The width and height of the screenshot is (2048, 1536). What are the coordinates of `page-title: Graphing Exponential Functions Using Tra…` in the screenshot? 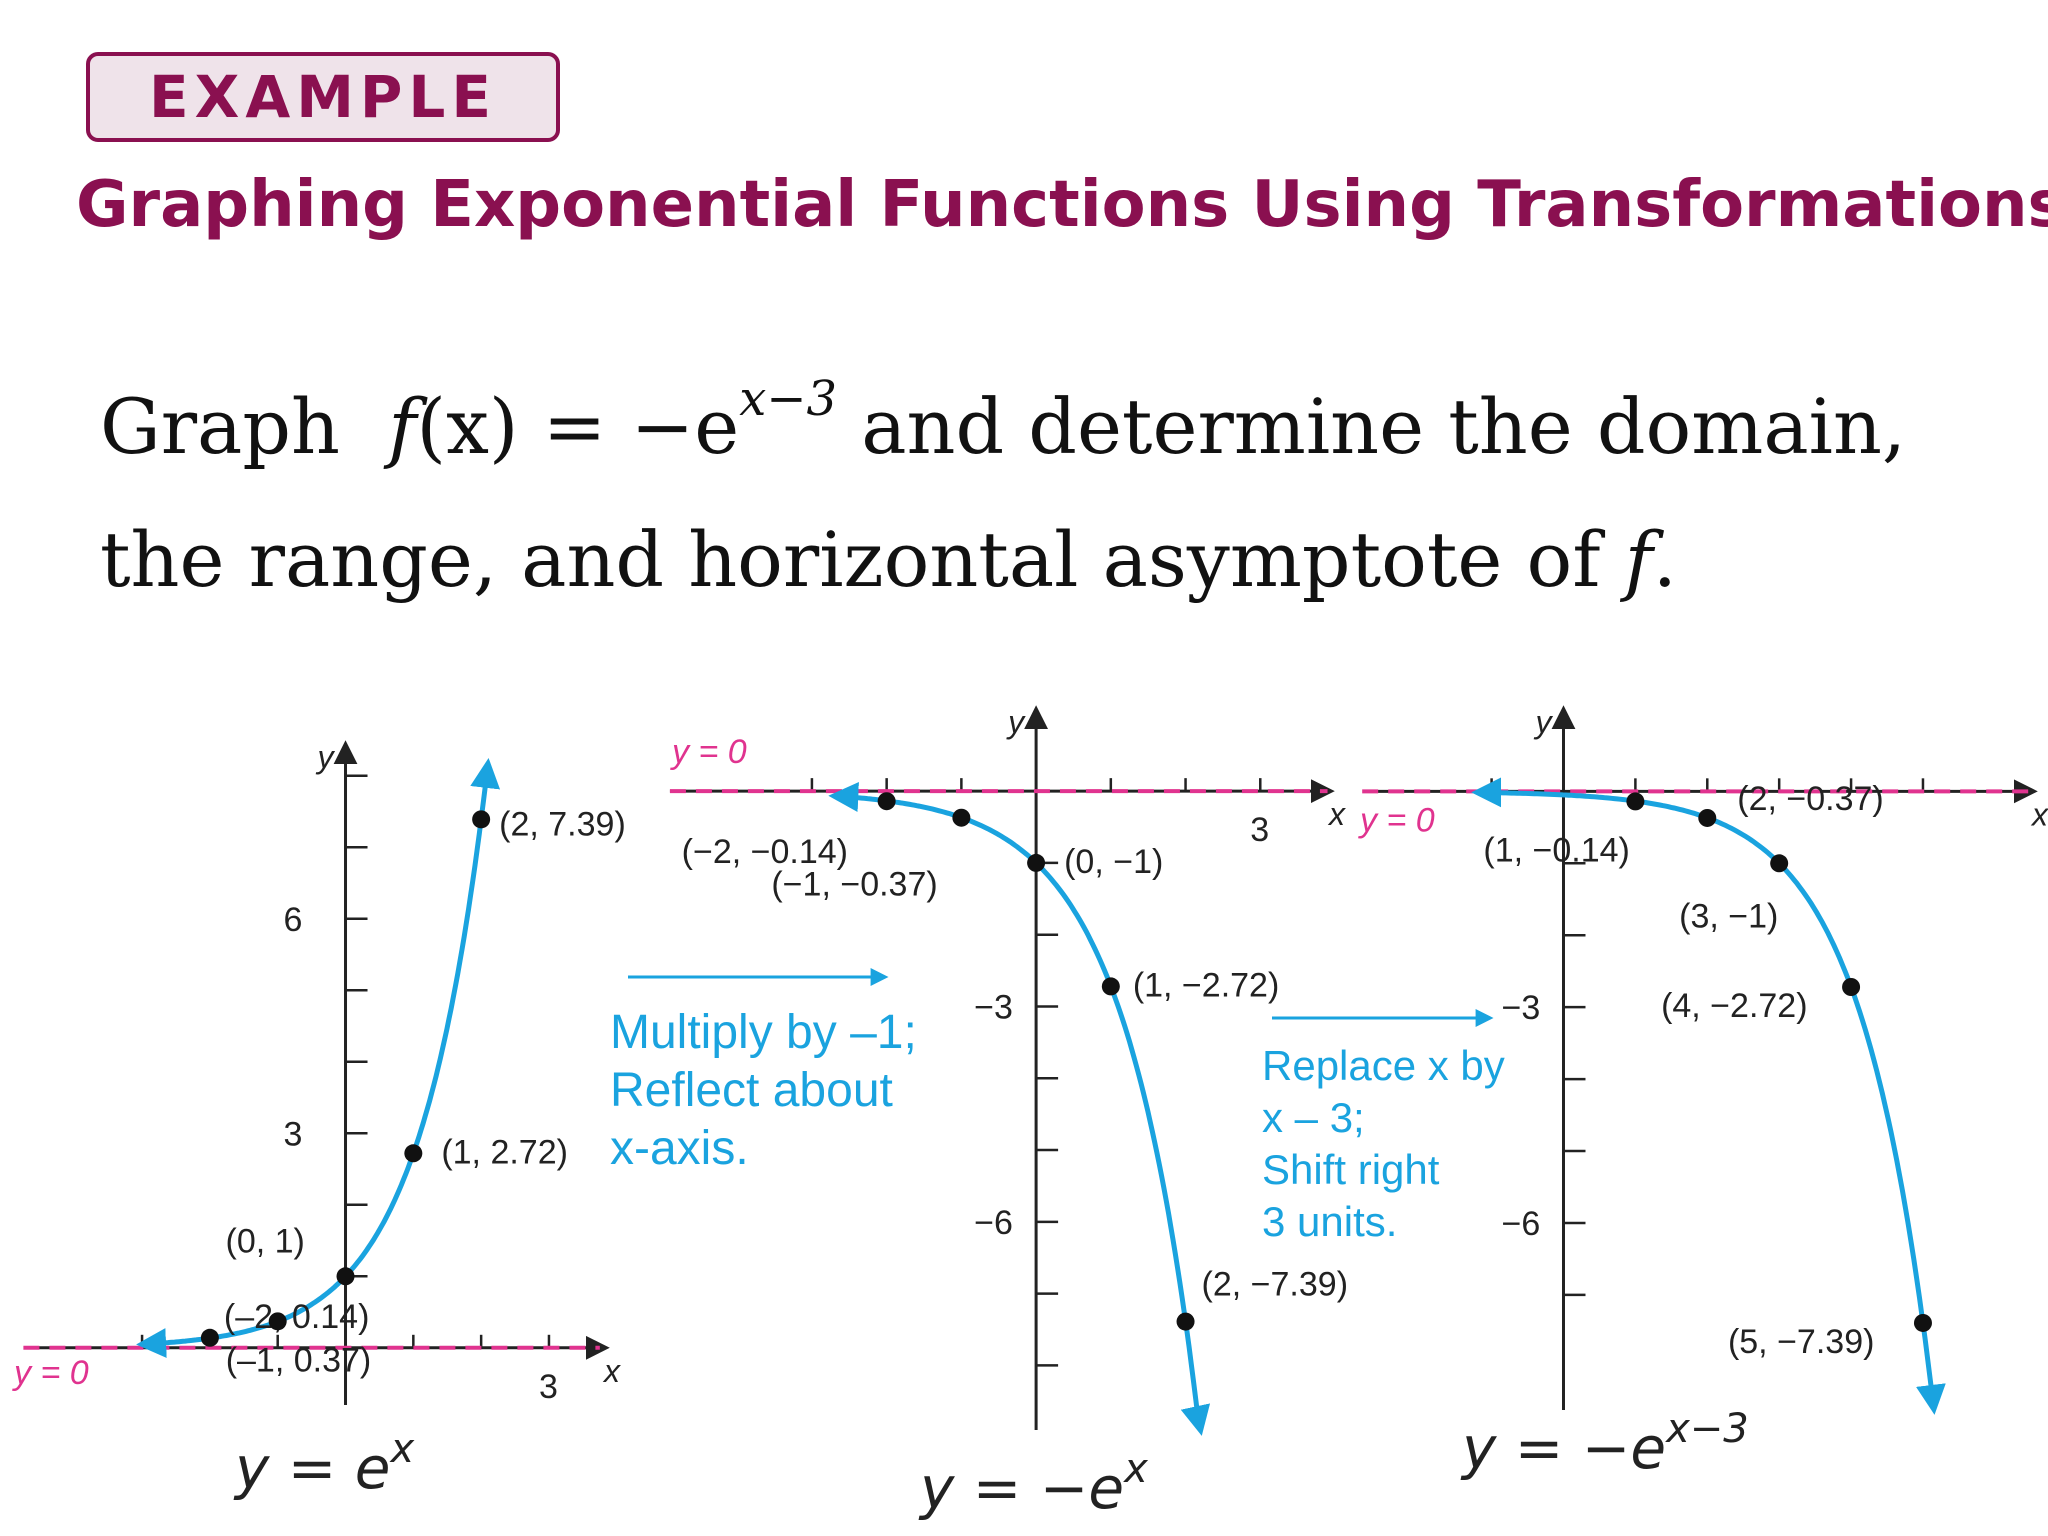 It's located at (1062, 205).